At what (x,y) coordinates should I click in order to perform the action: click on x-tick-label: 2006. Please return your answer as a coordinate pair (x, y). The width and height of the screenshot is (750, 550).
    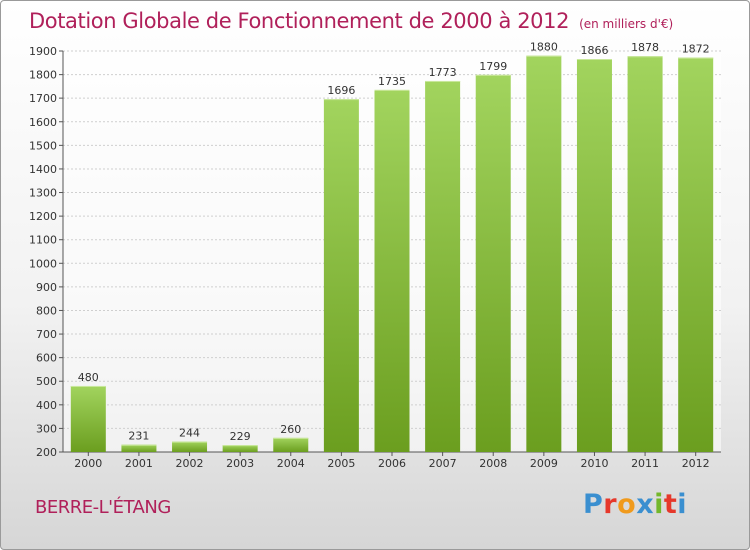
    Looking at the image, I should click on (392, 463).